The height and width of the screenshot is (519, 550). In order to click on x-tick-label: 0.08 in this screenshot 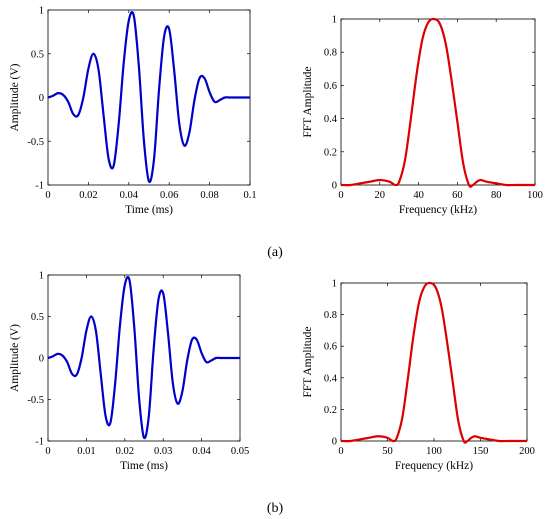, I will do `click(209, 195)`.